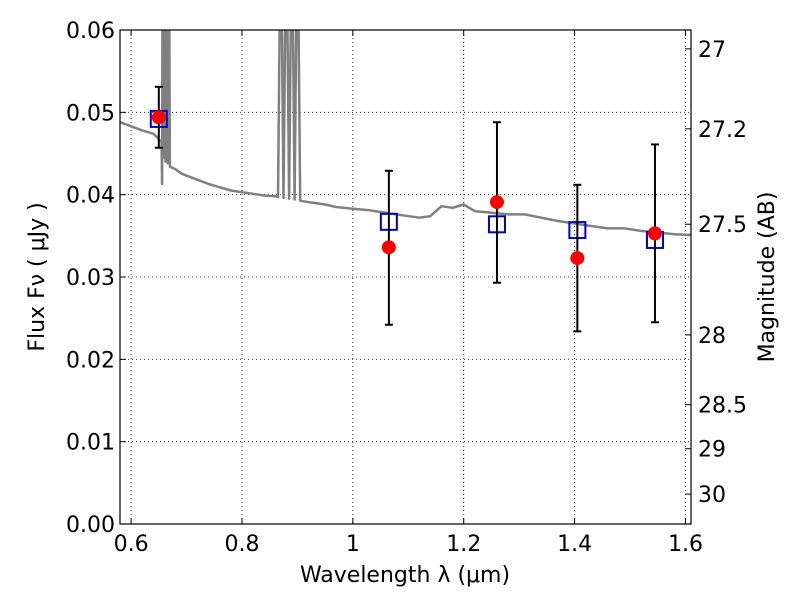 Image resolution: width=800 pixels, height=600 pixels. I want to click on y-tick-label: 0.04, so click(90, 196).